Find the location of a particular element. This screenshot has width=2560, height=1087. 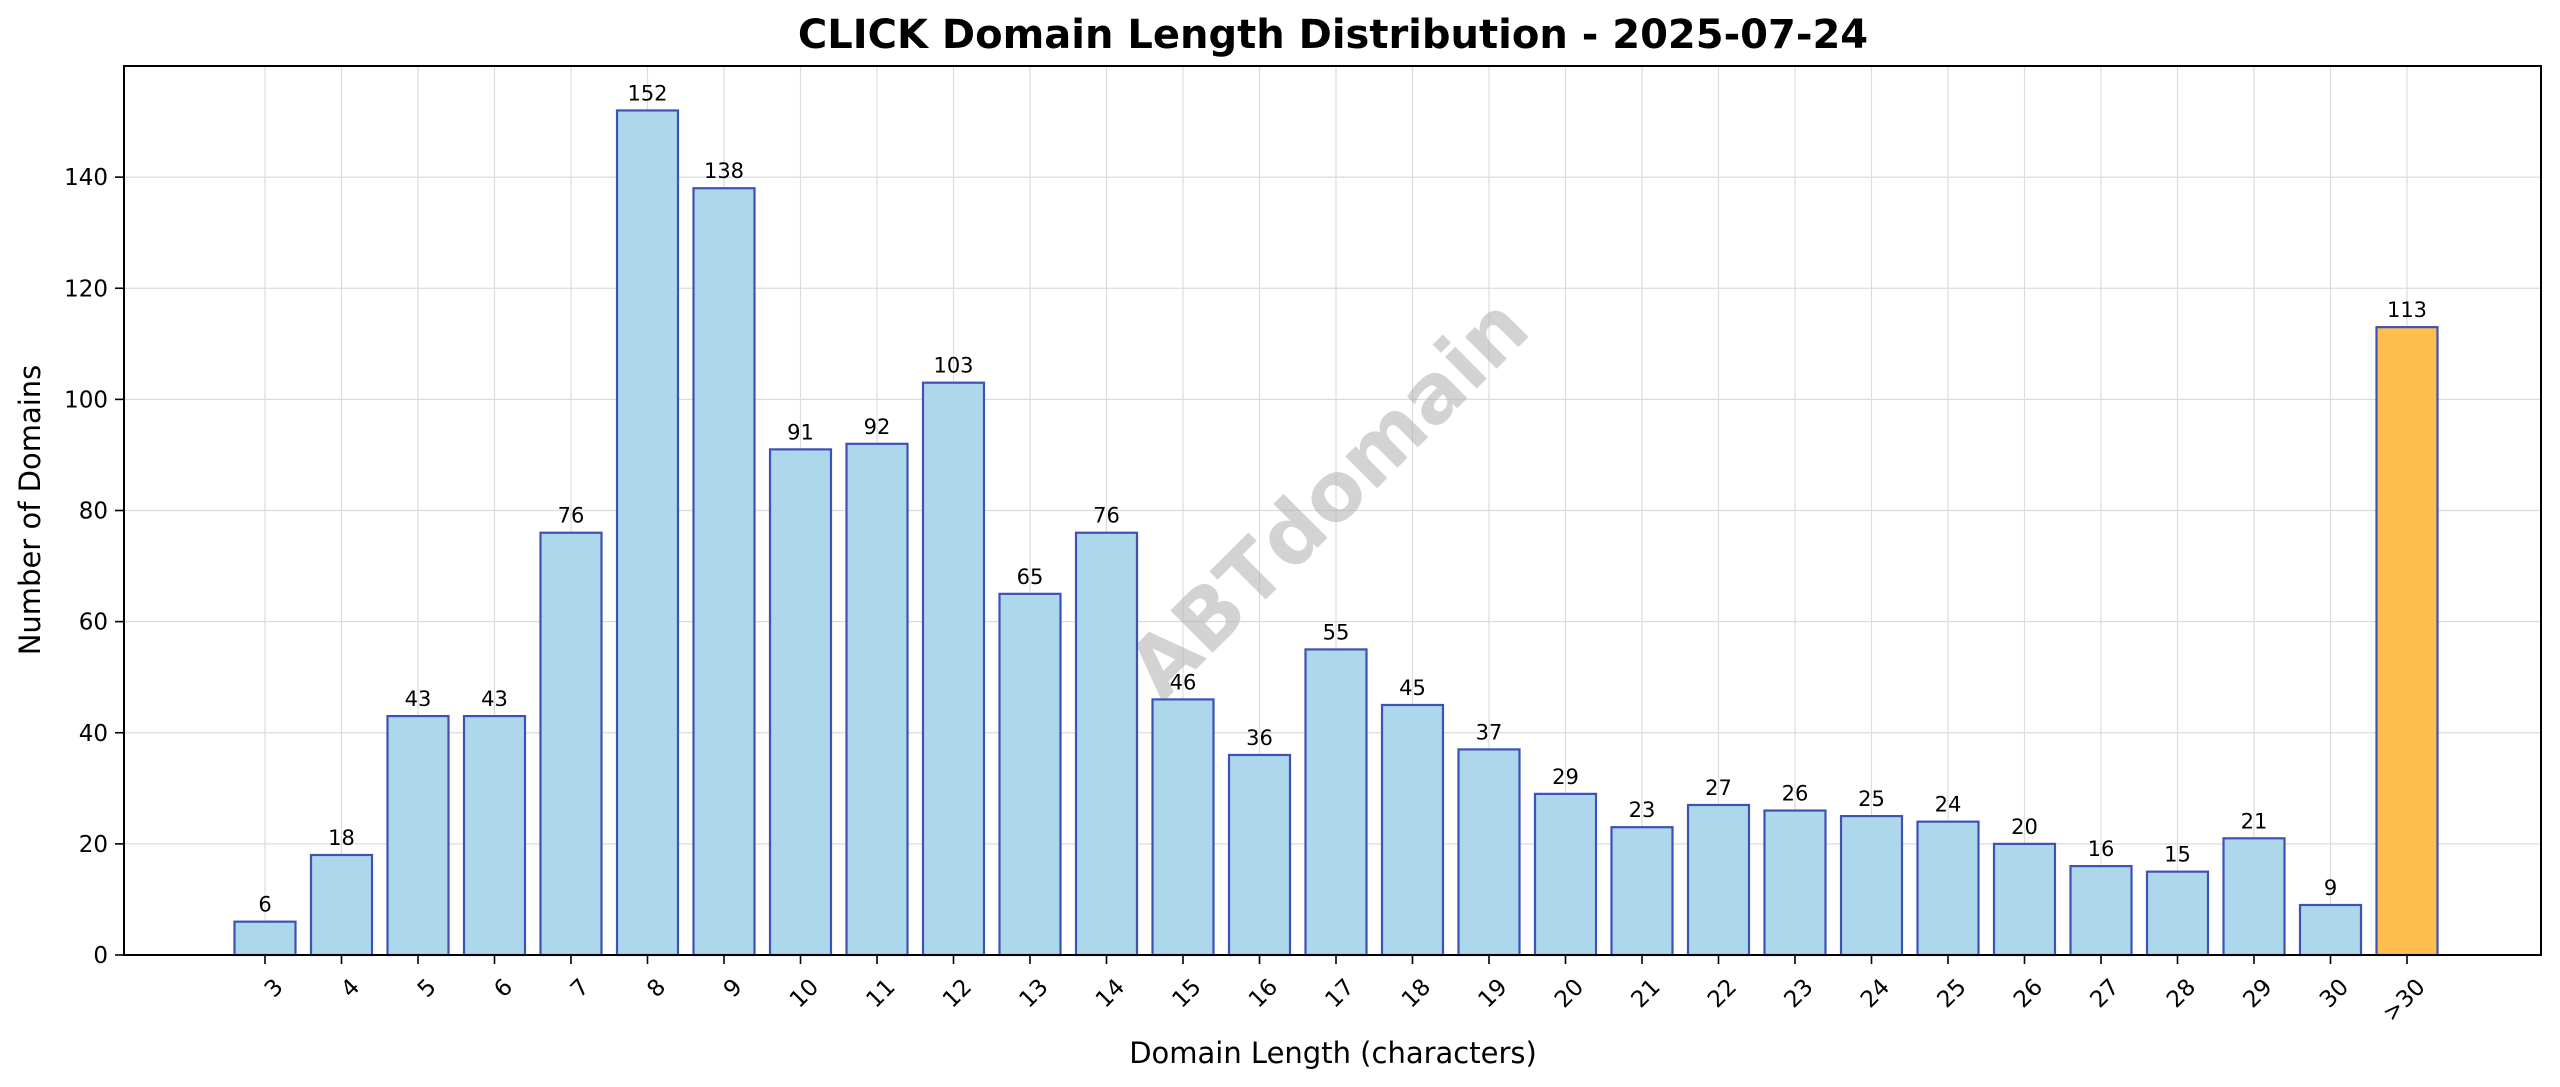

x-tick-label: 25 is located at coordinates (1951, 993).